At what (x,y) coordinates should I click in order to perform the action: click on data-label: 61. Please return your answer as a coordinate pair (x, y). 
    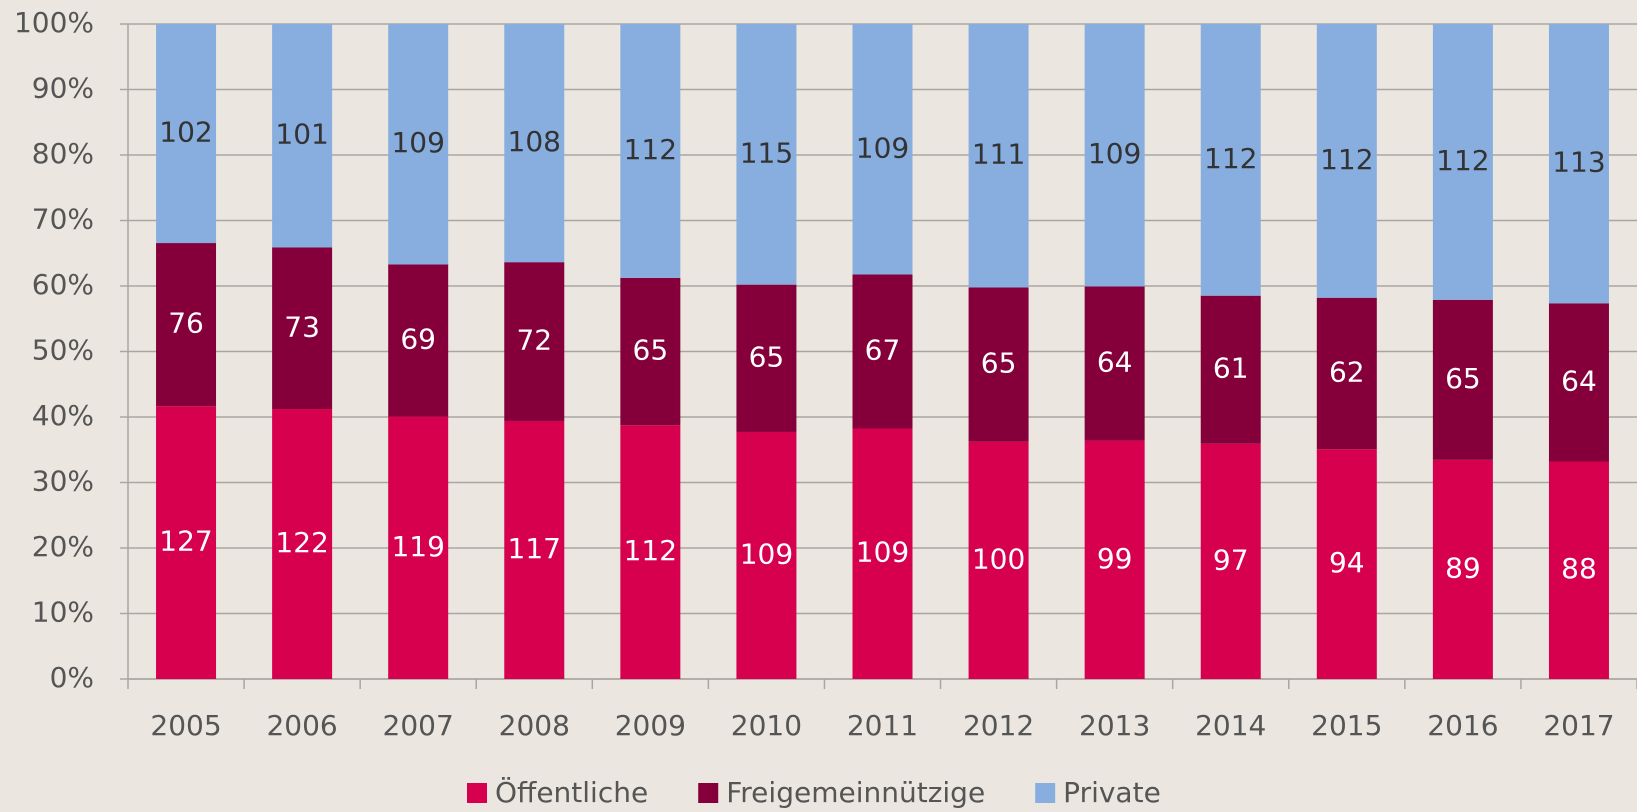
    Looking at the image, I should click on (1231, 368).